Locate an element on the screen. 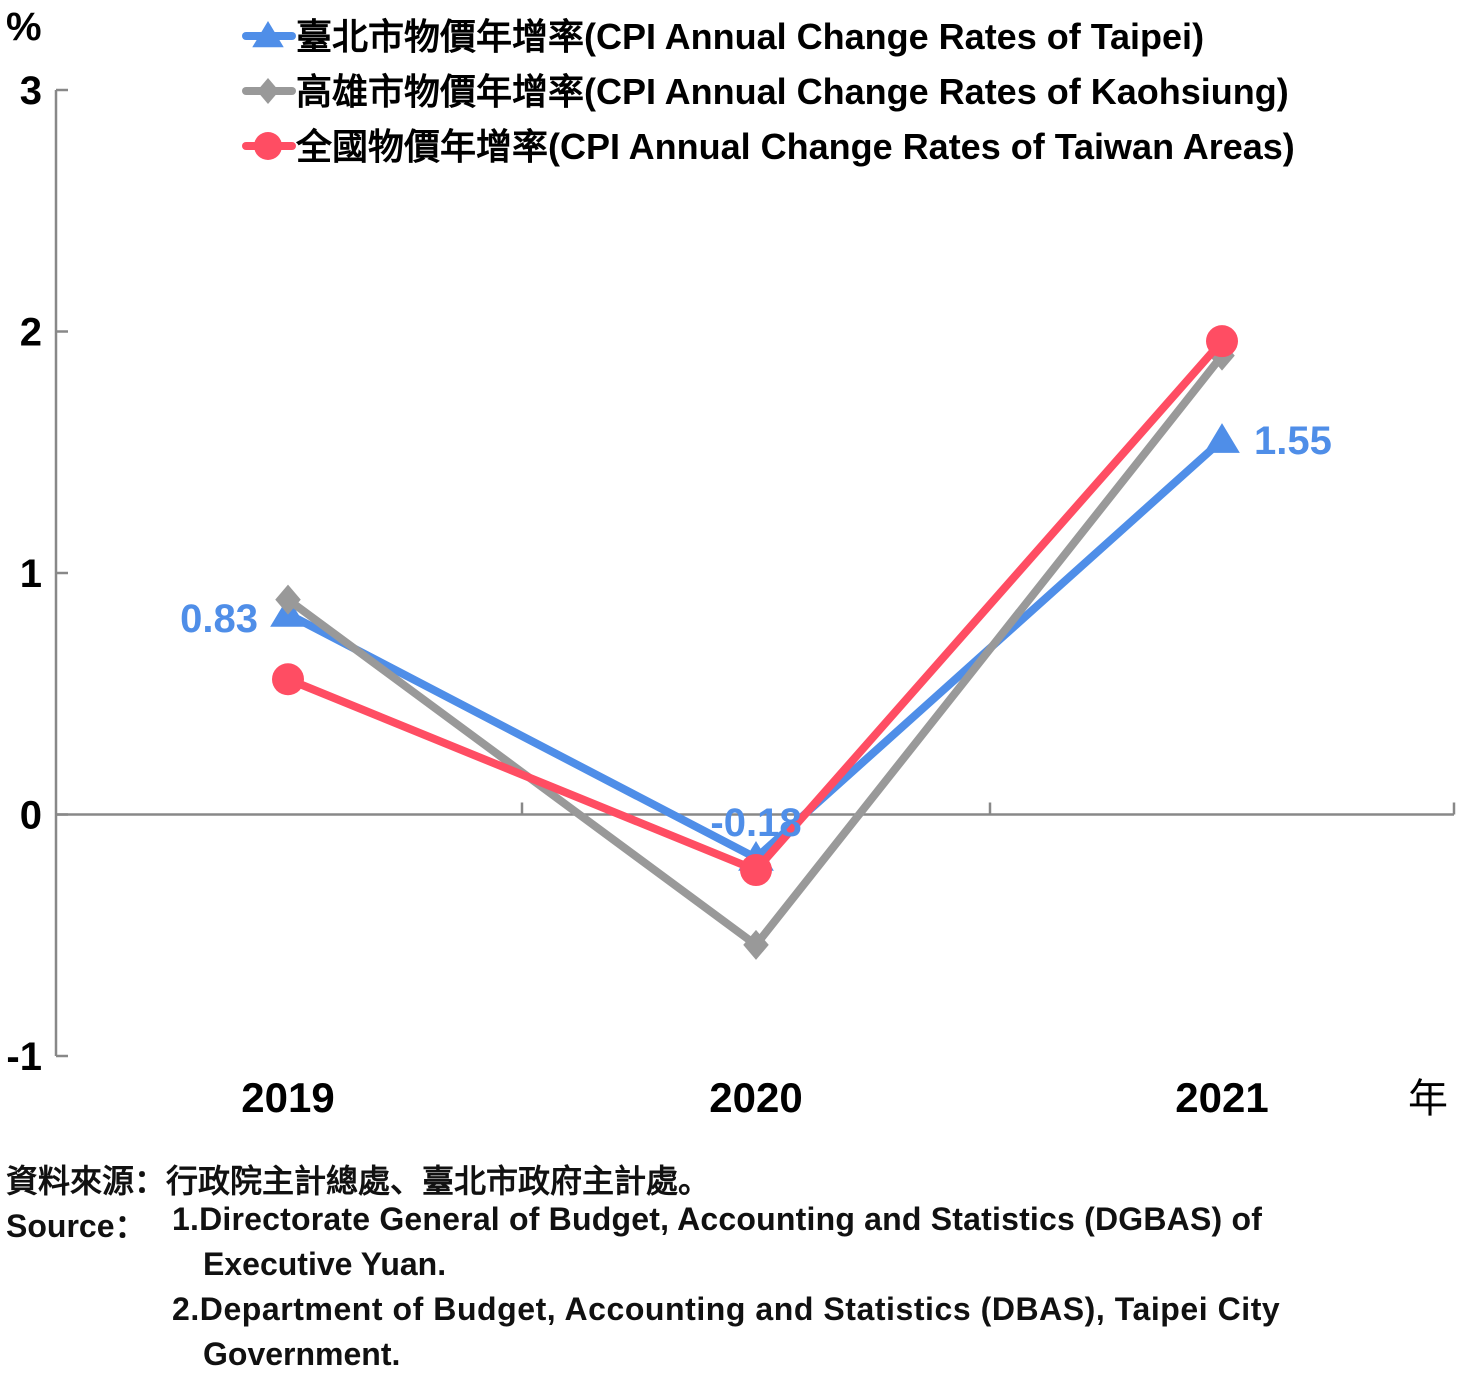  source-item-2-cont: Government. is located at coordinates (302, 1354).